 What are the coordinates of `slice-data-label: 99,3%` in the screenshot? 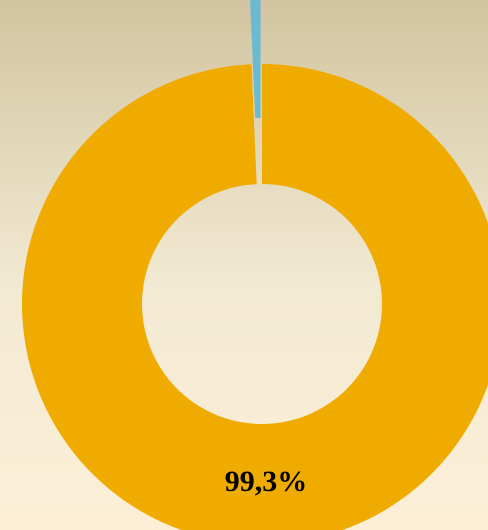 It's located at (266, 481).